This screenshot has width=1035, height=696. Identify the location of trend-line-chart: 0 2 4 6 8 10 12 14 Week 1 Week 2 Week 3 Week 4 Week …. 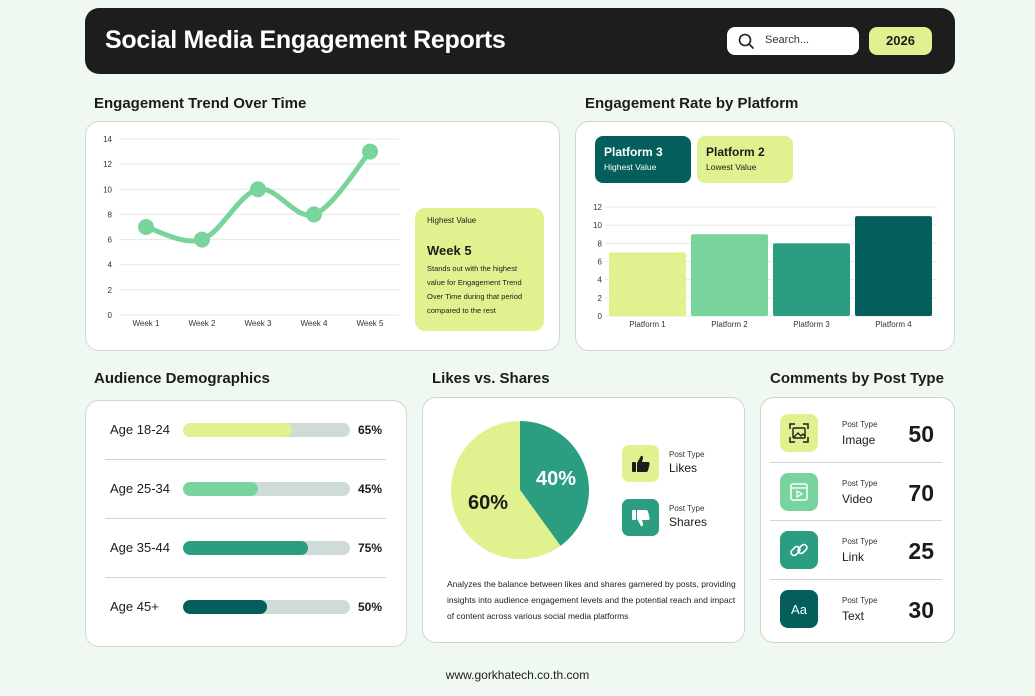
(251, 231).